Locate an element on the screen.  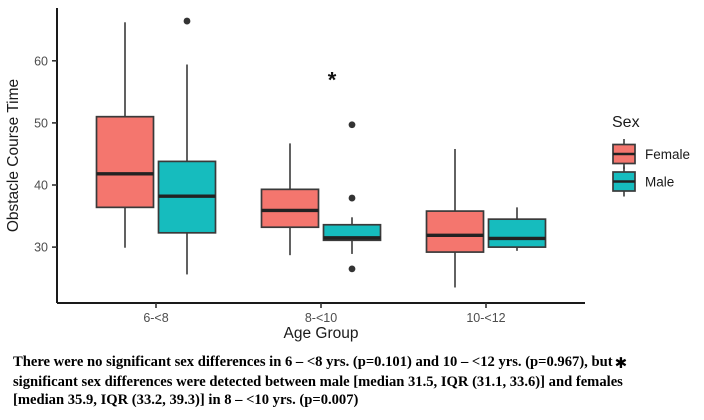
x-axis-title: Age Group is located at coordinates (321, 333).